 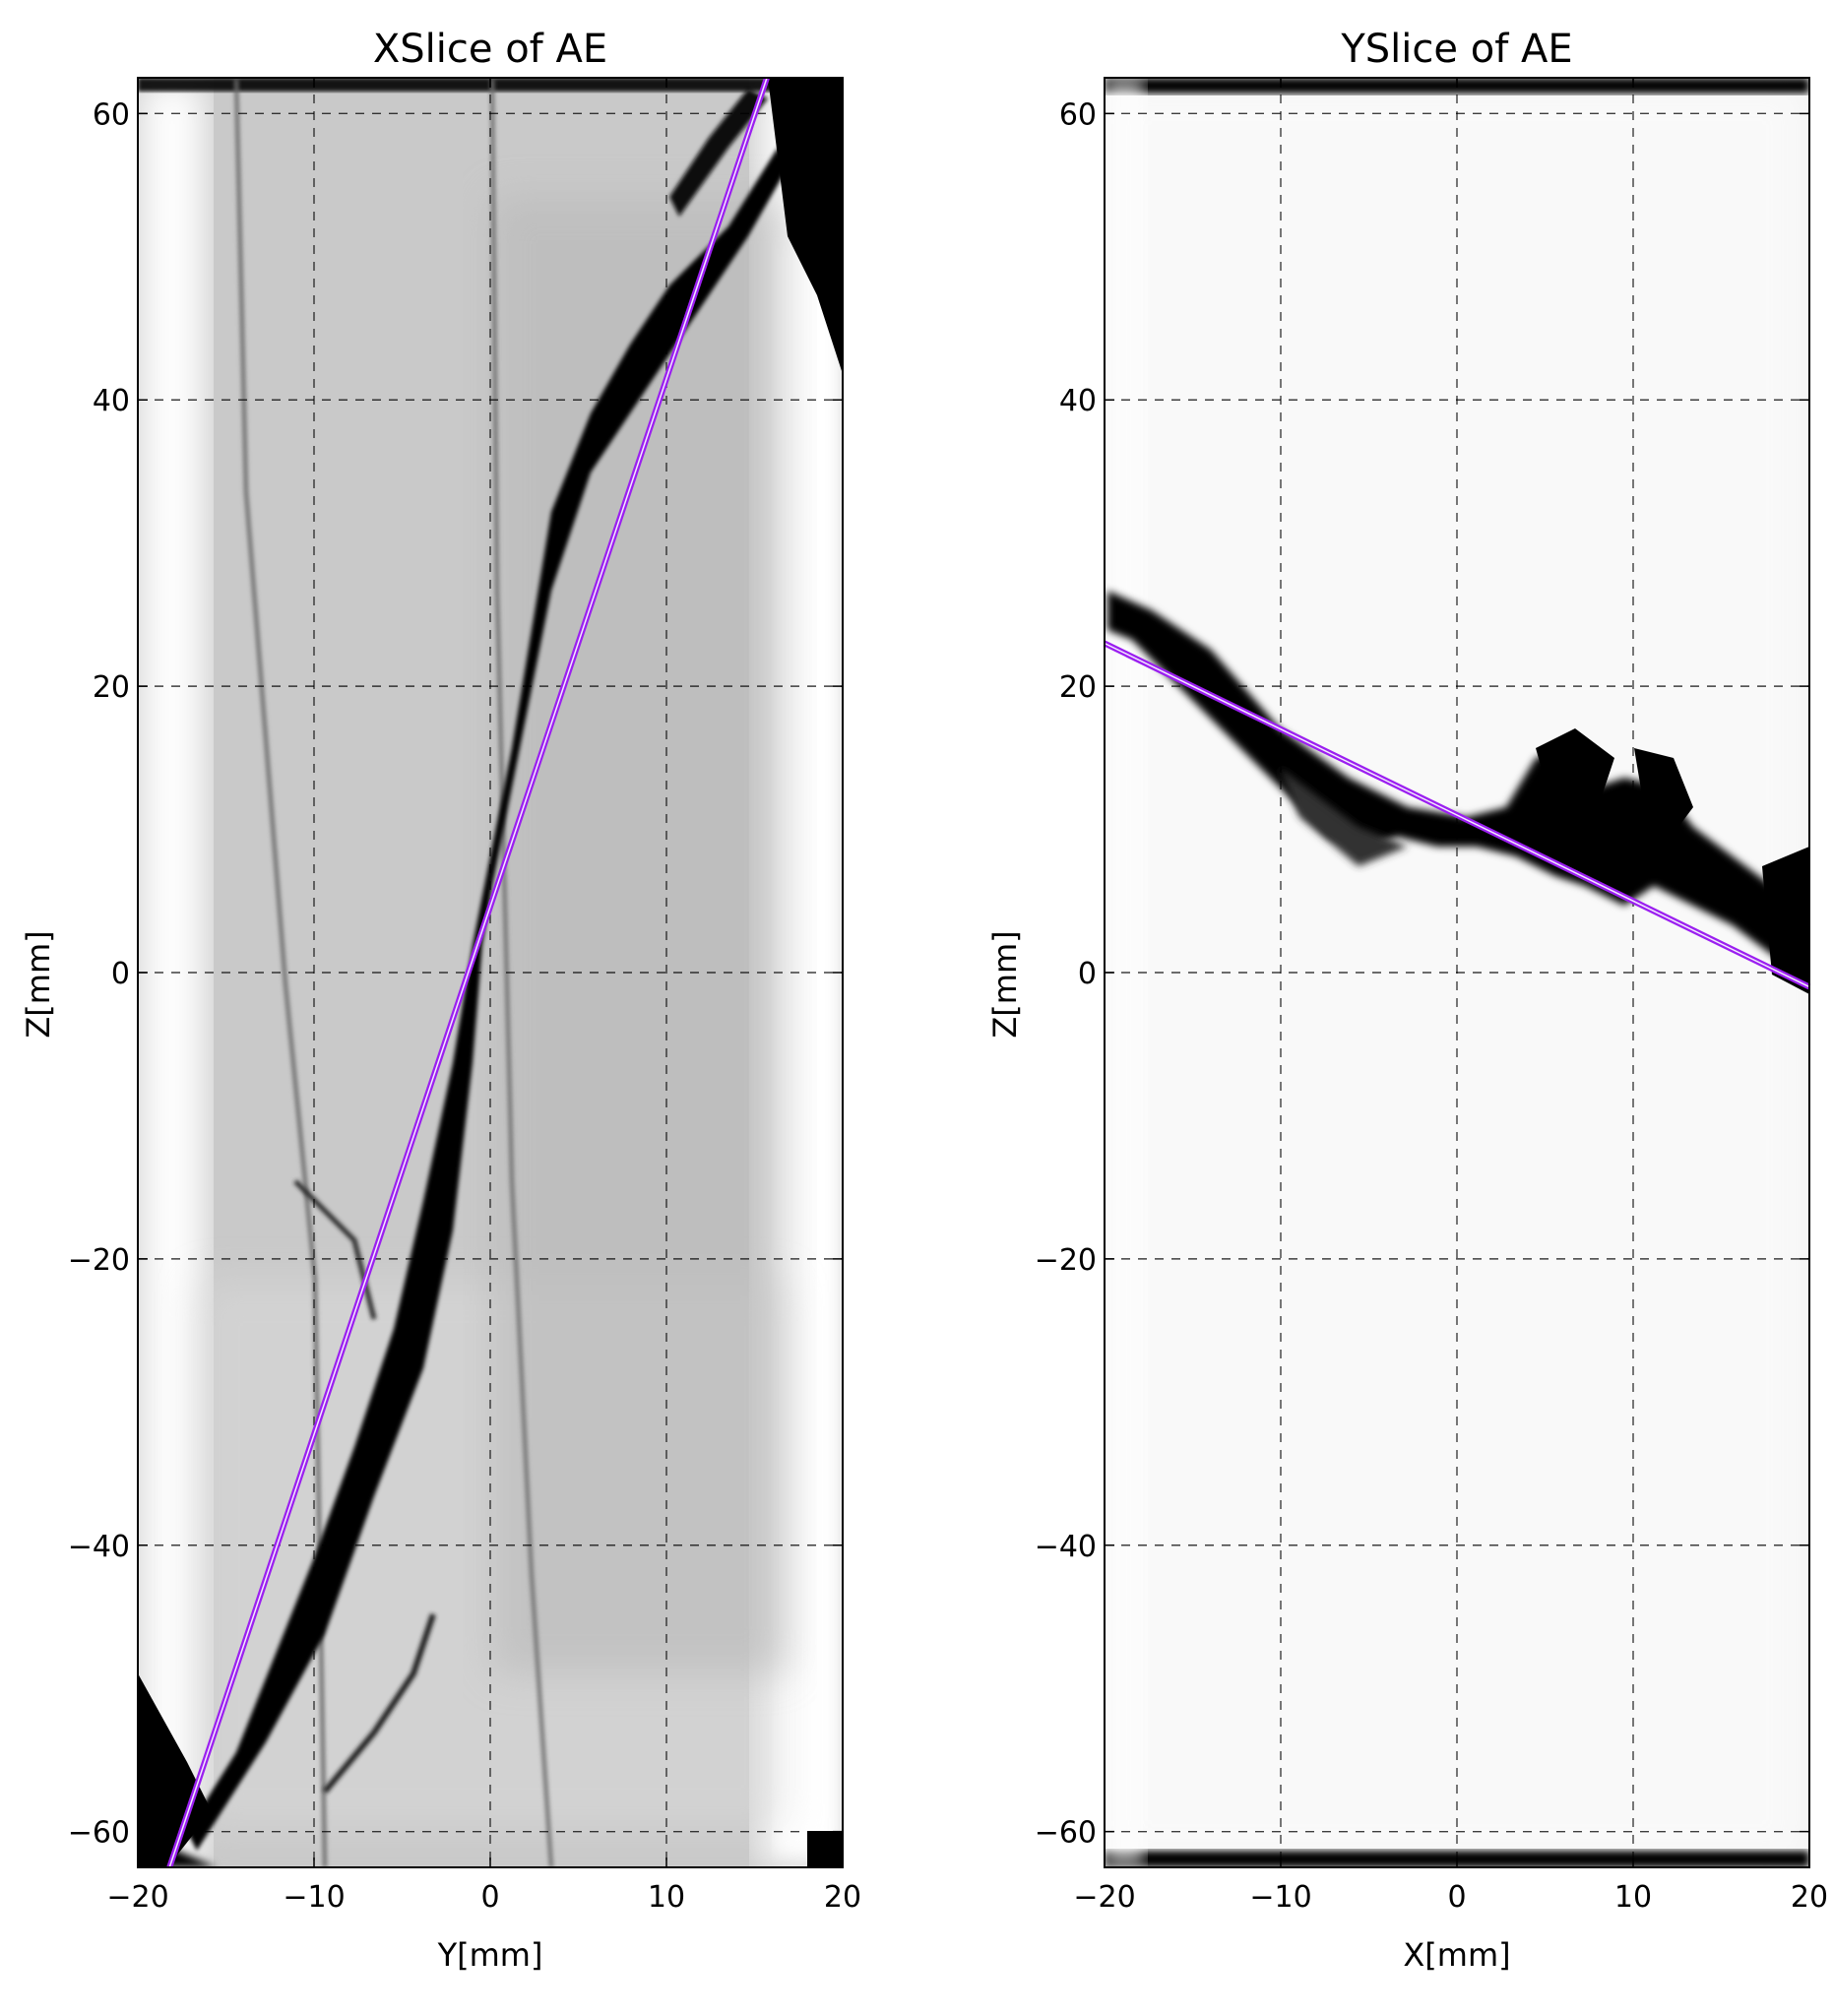 I want to click on yslice-fit-line, so click(x=1457, y=815).